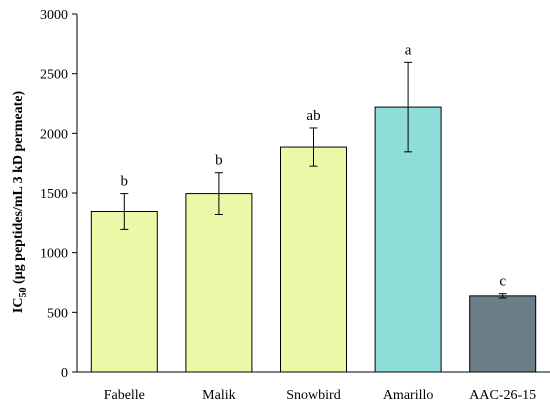  I want to click on category-label: Malik, so click(218, 395).